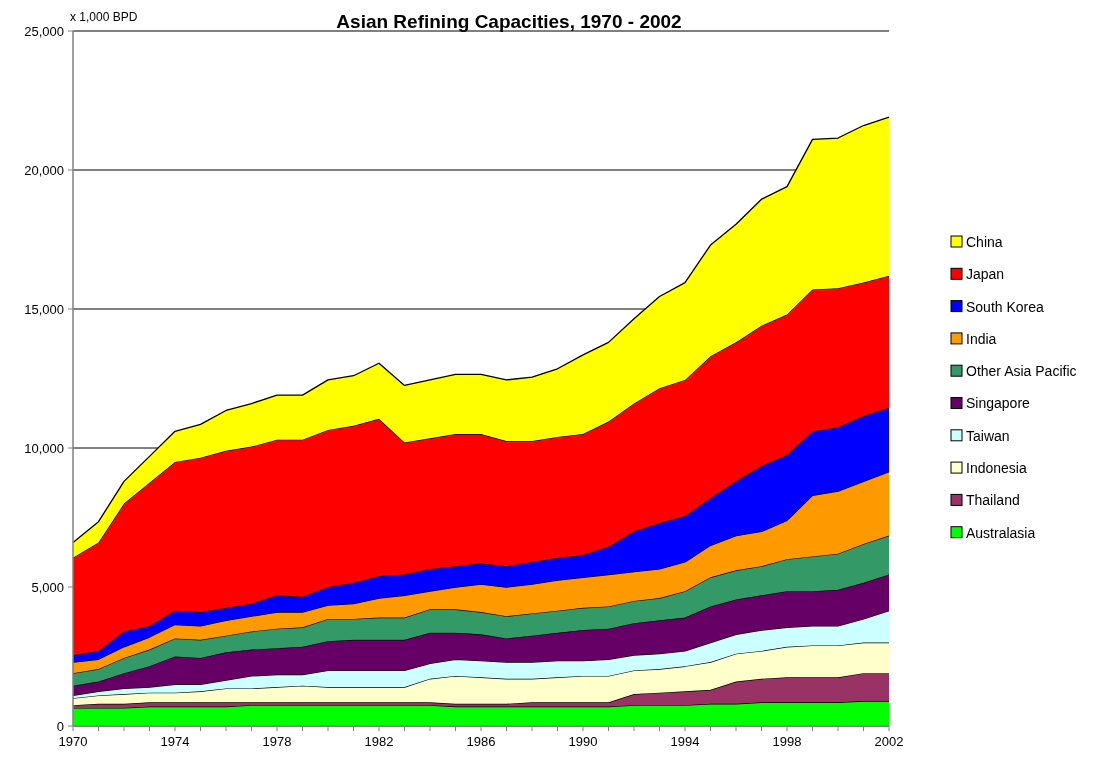 The height and width of the screenshot is (761, 1098). What do you see at coordinates (1021, 371) in the screenshot?
I see `legend-label: Other Asia Pacific` at bounding box center [1021, 371].